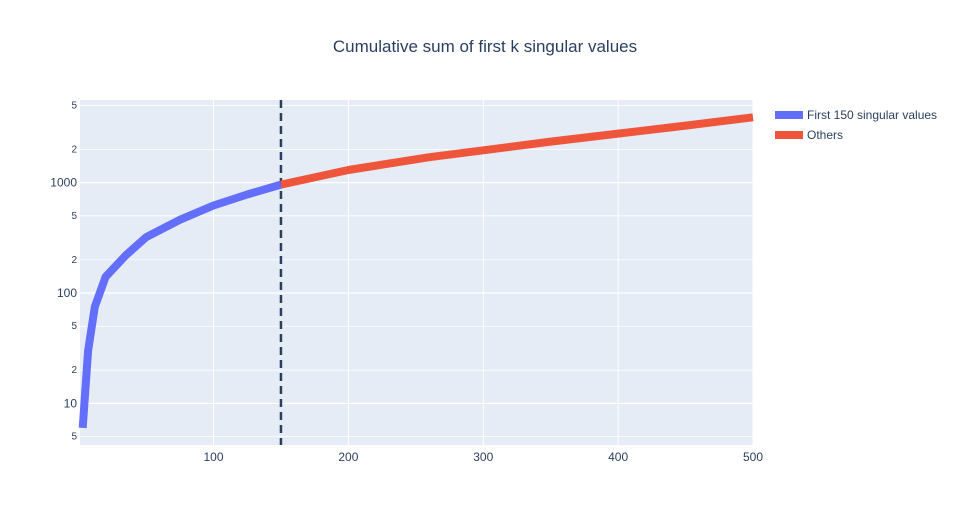 This screenshot has width=971, height=530. I want to click on x-tick-label: 400, so click(618, 457).